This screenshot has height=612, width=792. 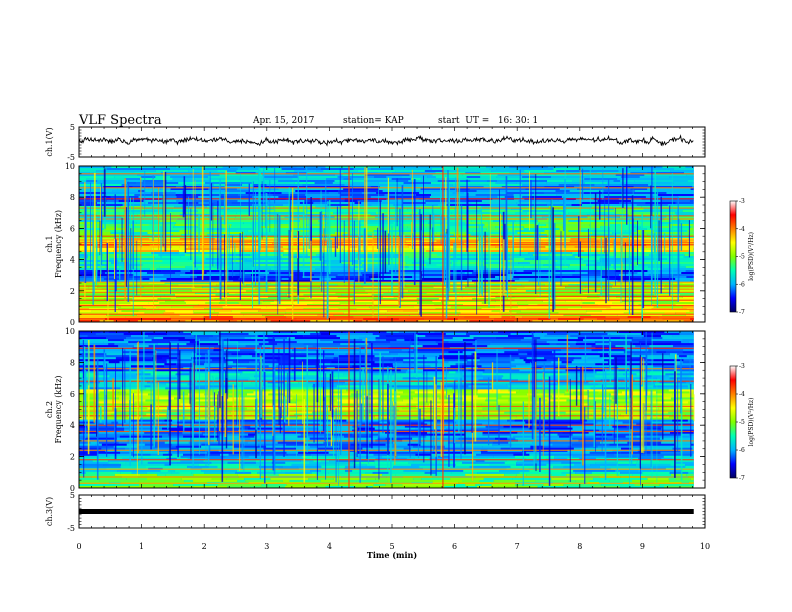 I want to click on y-tick-label: 2, so click(x=72, y=457).